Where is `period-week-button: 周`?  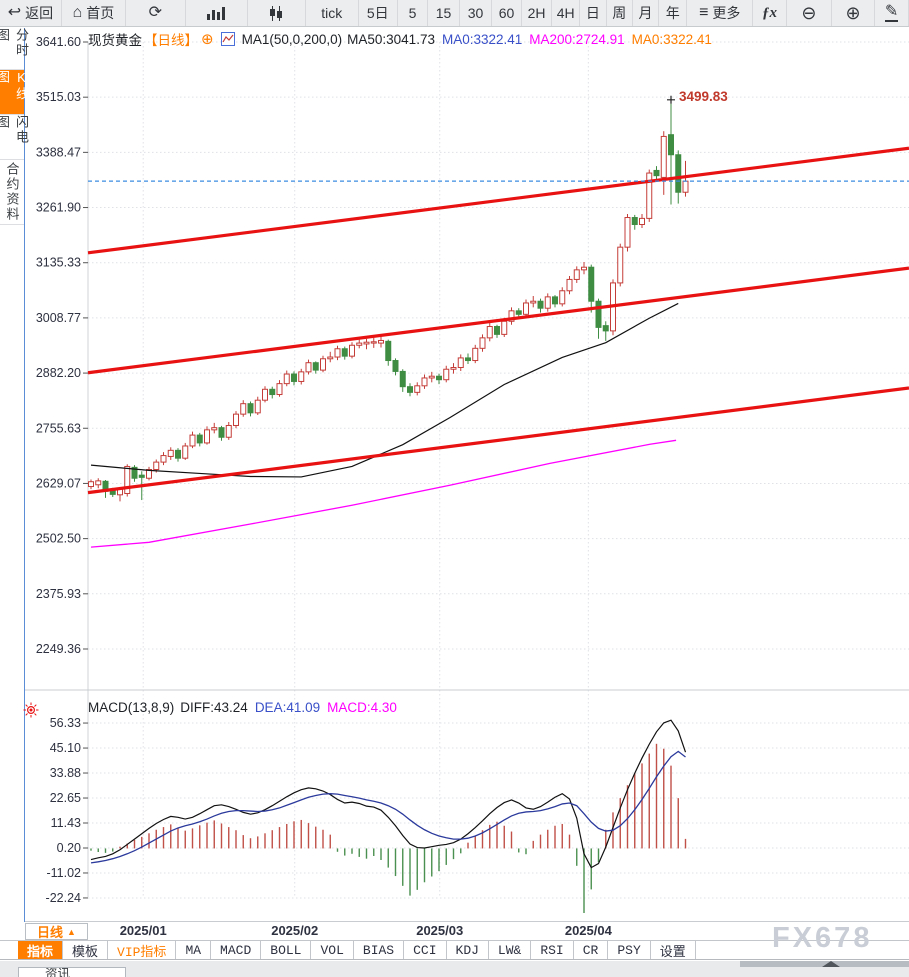
period-week-button: 周 is located at coordinates (620, 13).